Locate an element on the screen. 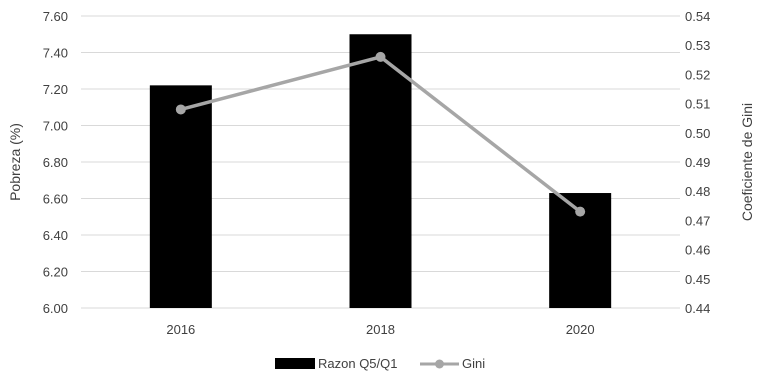  y2-tick-label: 0.53 is located at coordinates (697, 45).